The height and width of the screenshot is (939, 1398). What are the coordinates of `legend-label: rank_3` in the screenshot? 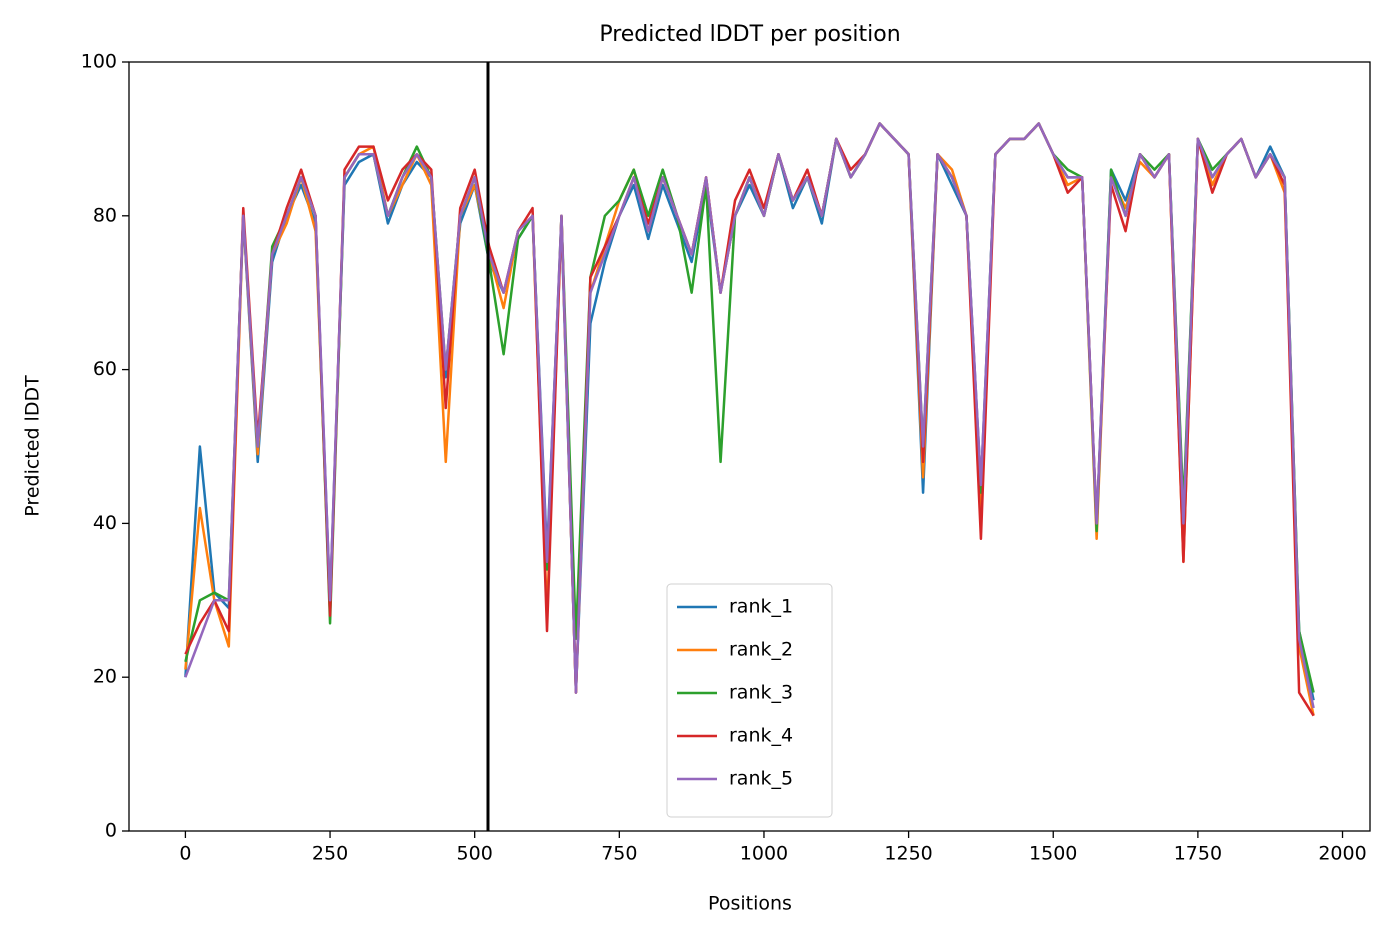 It's located at (761, 693).